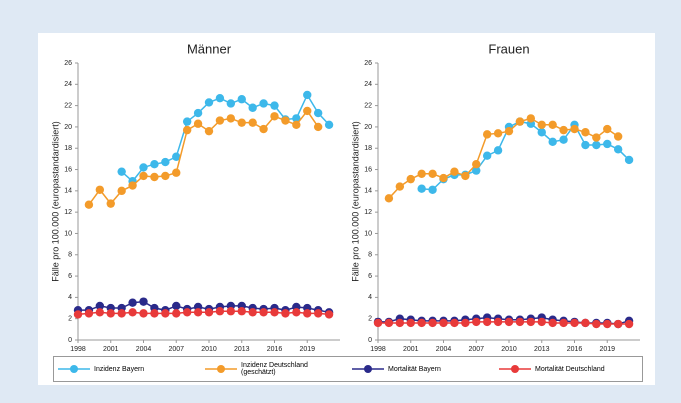  Describe the element at coordinates (368, 233) in the screenshot. I see `y-tick-label: 10` at that location.